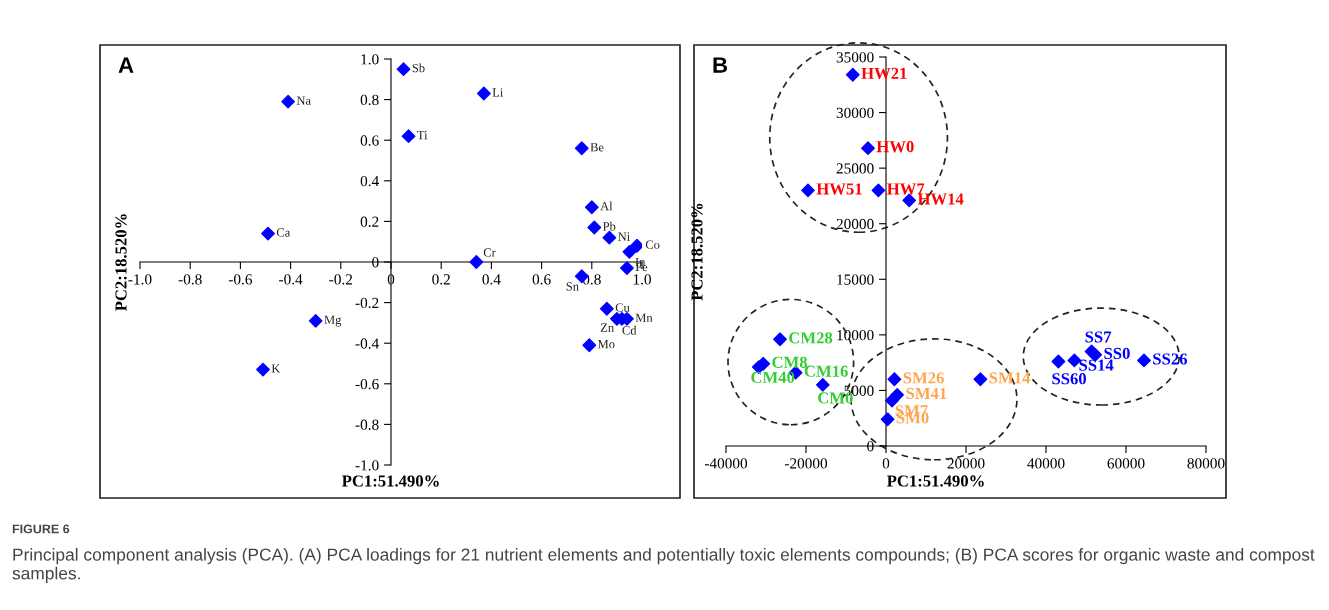  What do you see at coordinates (663, 565) in the screenshot?
I see `text: Principal component analysis (PCA). (A) PCA loadings for 21 nutrient elements and potentially toxic elements compounds; (B) PCA scores for organic waste and compost samples.` at bounding box center [663, 565].